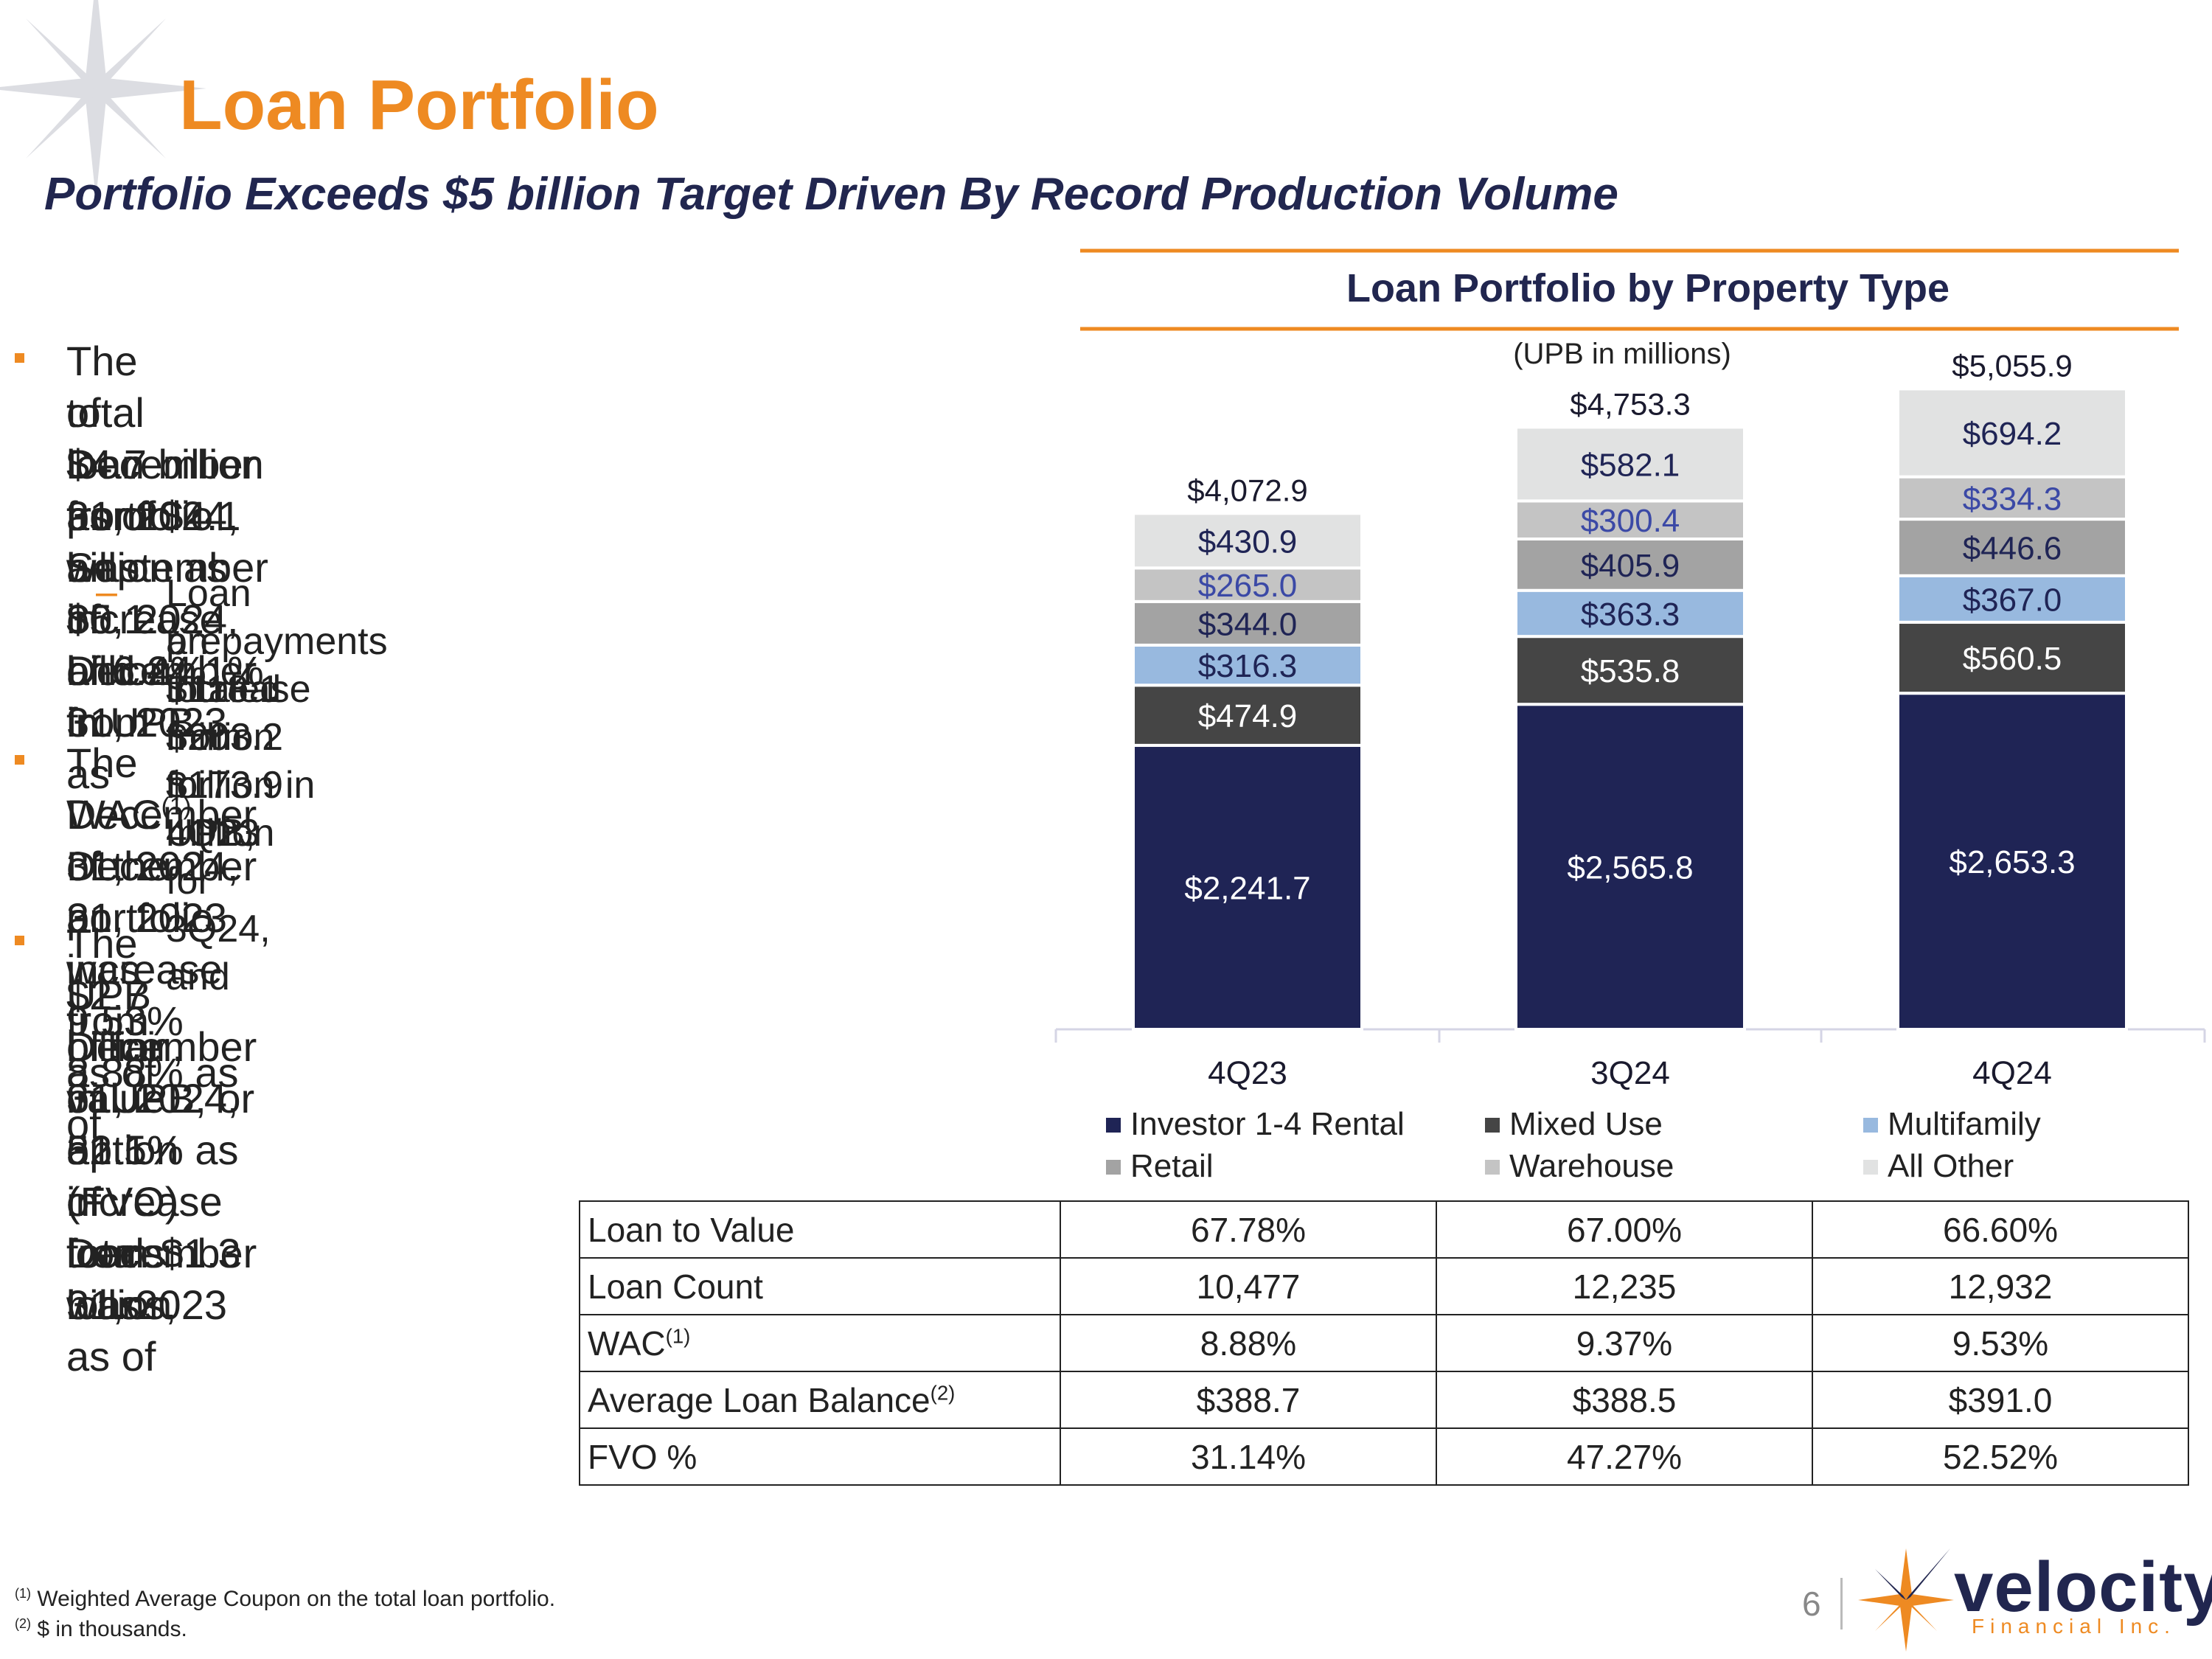  I want to click on bullet-text: The WAC, so click(113, 789).